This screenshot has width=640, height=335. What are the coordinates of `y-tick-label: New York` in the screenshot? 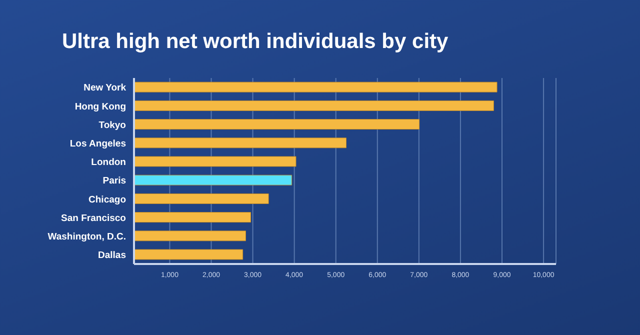 It's located at (105, 88).